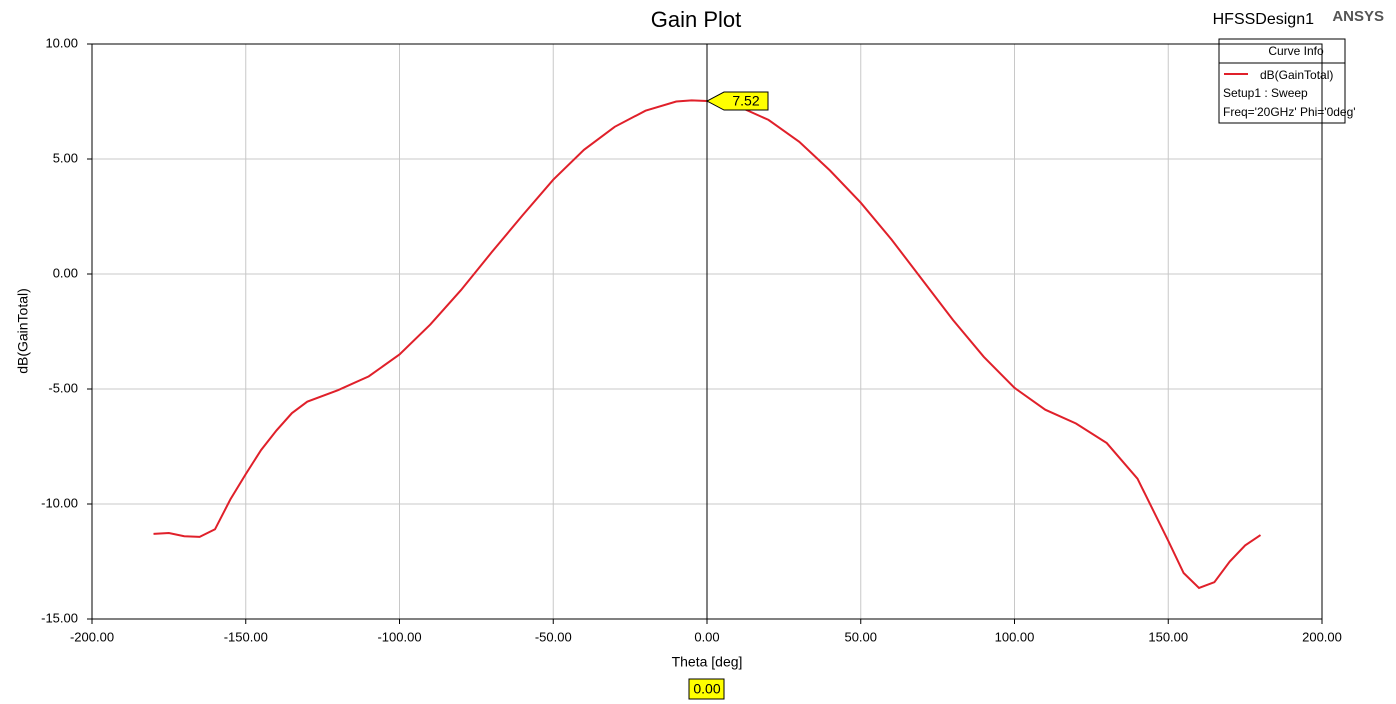  Describe the element at coordinates (706, 636) in the screenshot. I see `x-tick-label: 0.00` at that location.